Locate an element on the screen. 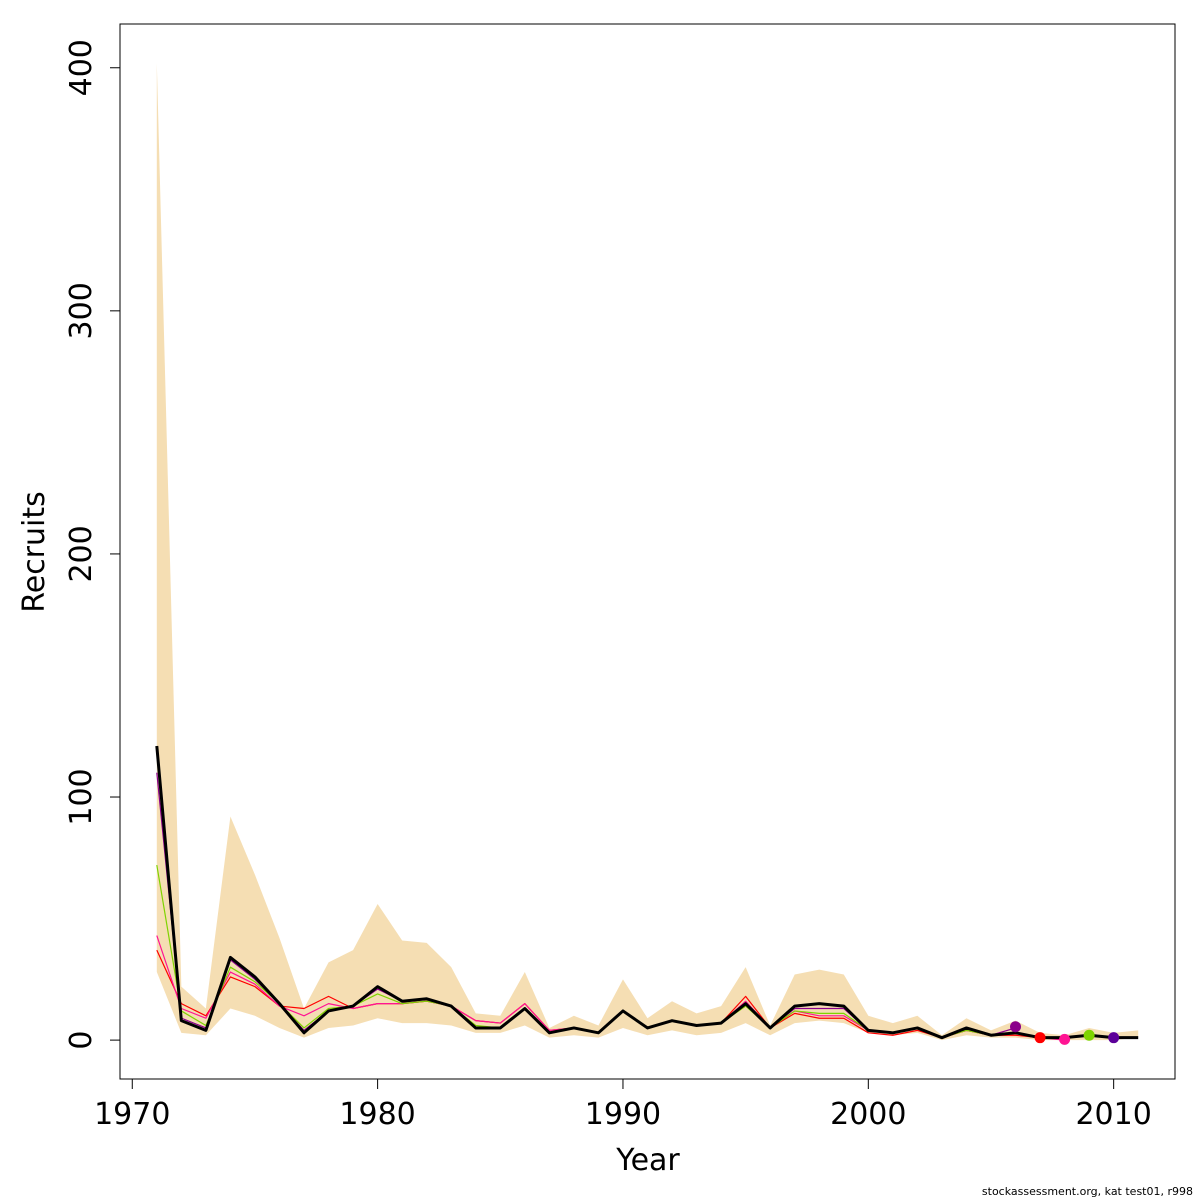  x-tick-label: 2010 is located at coordinates (1113, 1114).